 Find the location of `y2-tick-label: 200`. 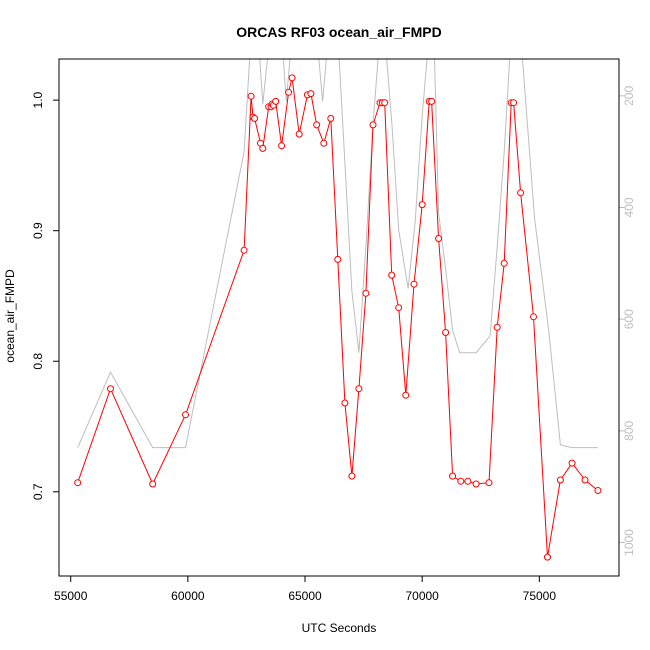

y2-tick-label: 200 is located at coordinates (629, 96).